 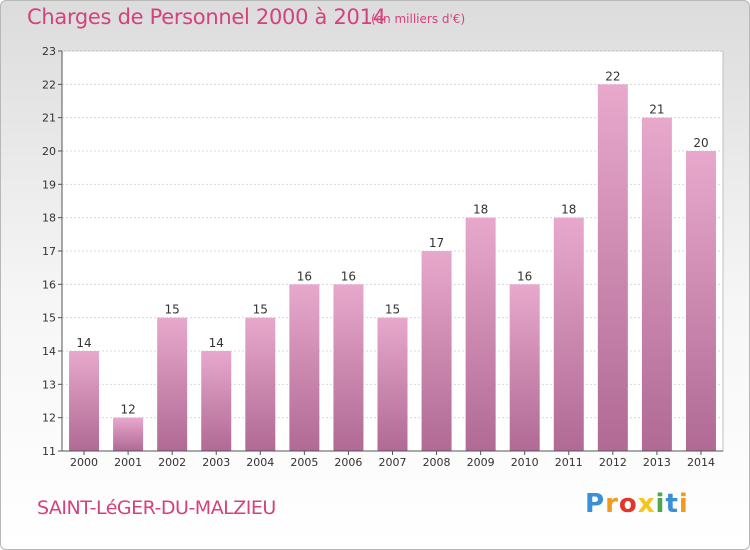 I want to click on x-tick-label: 2000, so click(x=84, y=462).